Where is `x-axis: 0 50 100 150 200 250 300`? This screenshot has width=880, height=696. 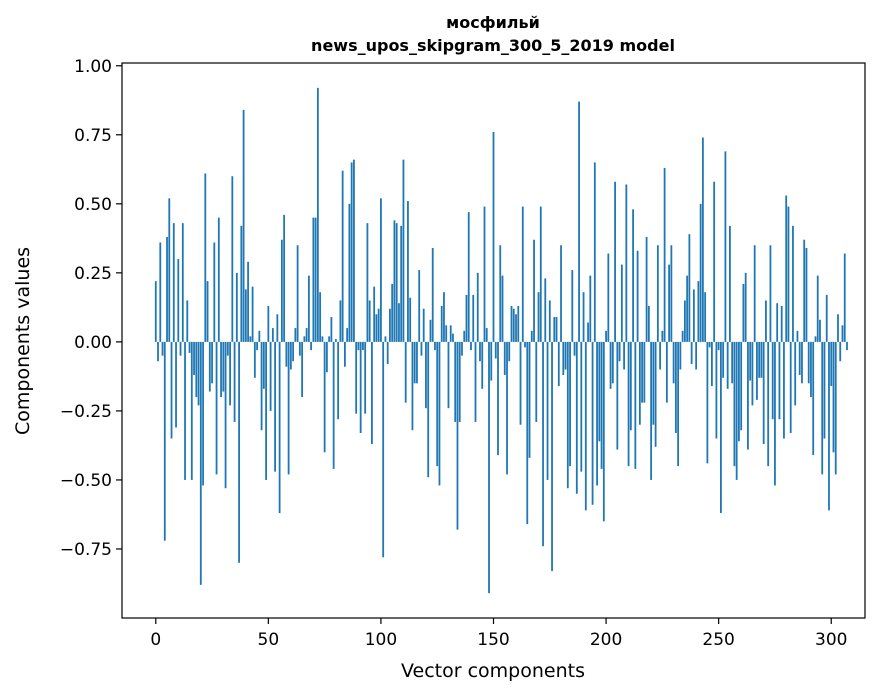
x-axis: 0 50 100 150 200 250 300 is located at coordinates (498, 634).